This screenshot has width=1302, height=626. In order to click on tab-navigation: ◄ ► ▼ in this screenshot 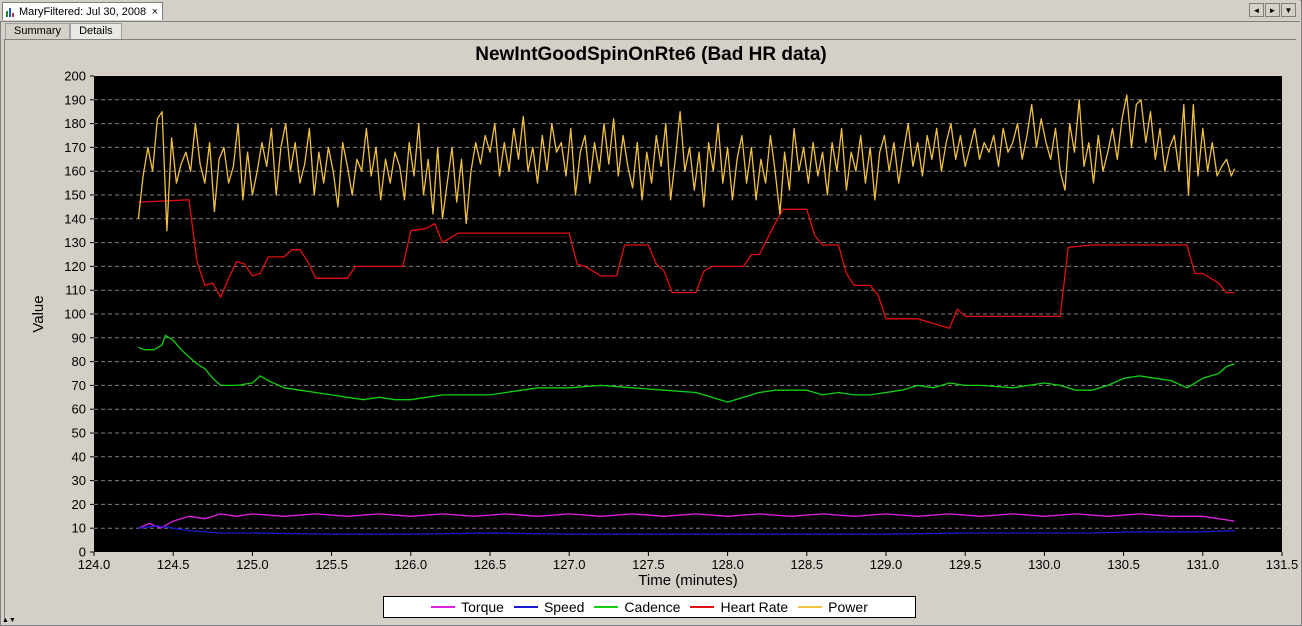, I will do `click(1272, 10)`.